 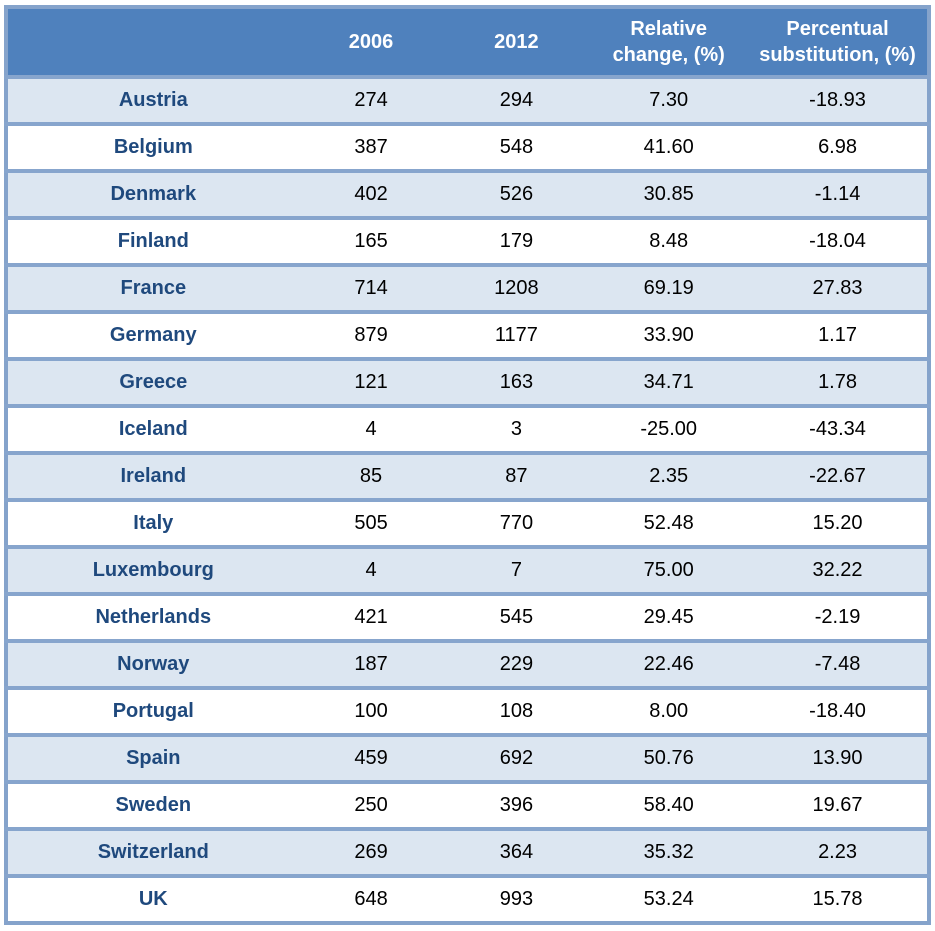 What do you see at coordinates (838, 616) in the screenshot?
I see `value-cell: -2.19` at bounding box center [838, 616].